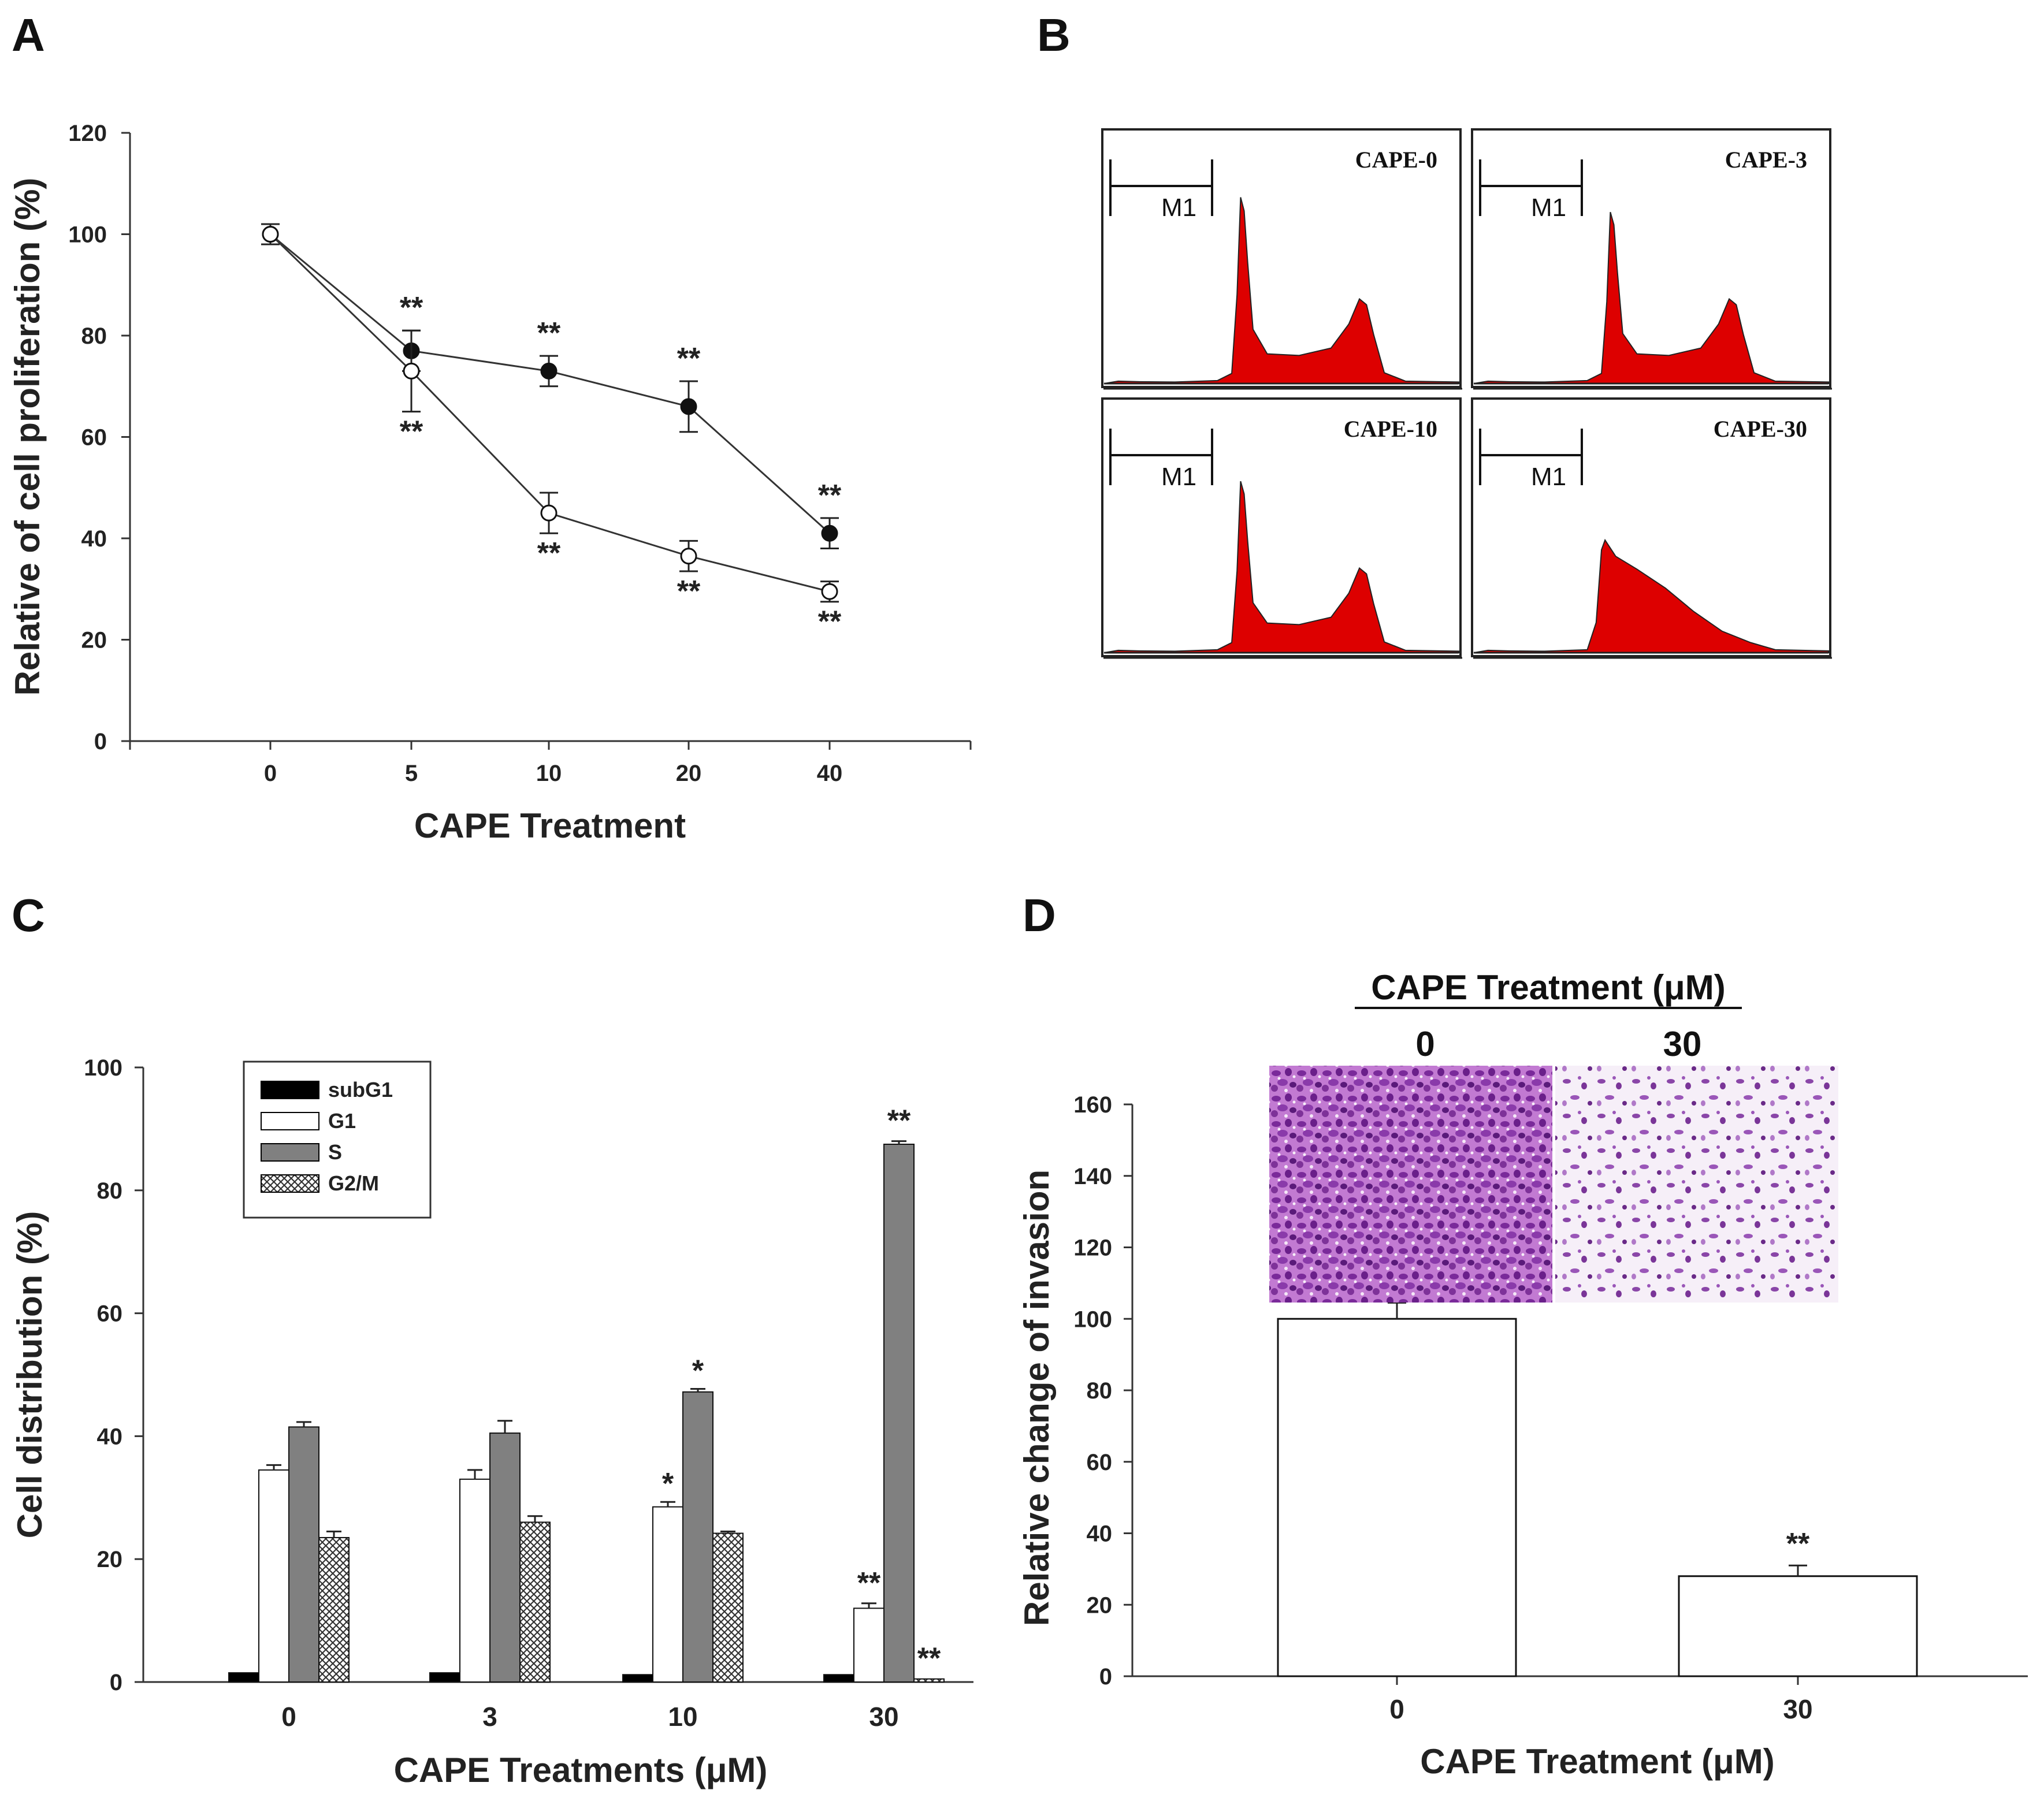  Describe the element at coordinates (290, 1121) in the screenshot. I see `legend-swatch-g1` at that location.